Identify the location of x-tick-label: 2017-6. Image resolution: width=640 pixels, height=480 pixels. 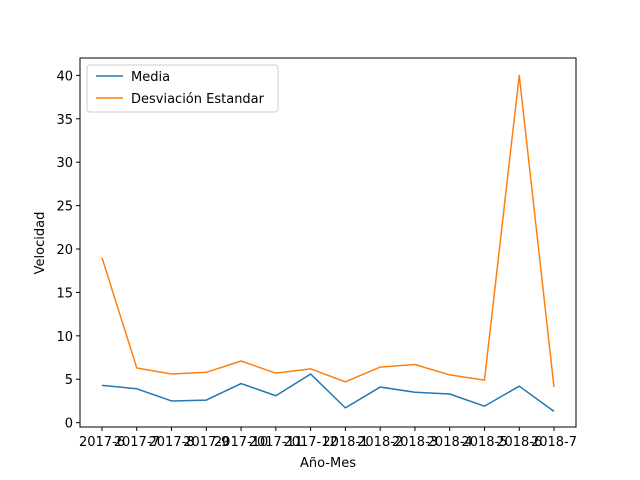
(102, 442).